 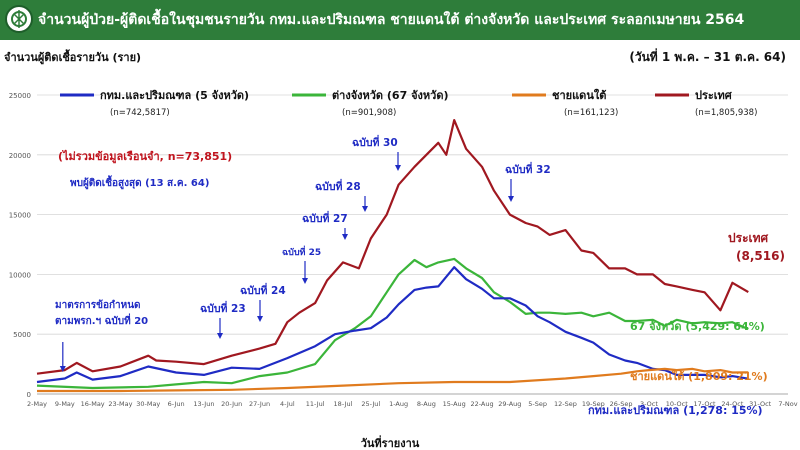 I want to click on annotation-order-0: ฉบับที่ 23, so click(x=223, y=307).